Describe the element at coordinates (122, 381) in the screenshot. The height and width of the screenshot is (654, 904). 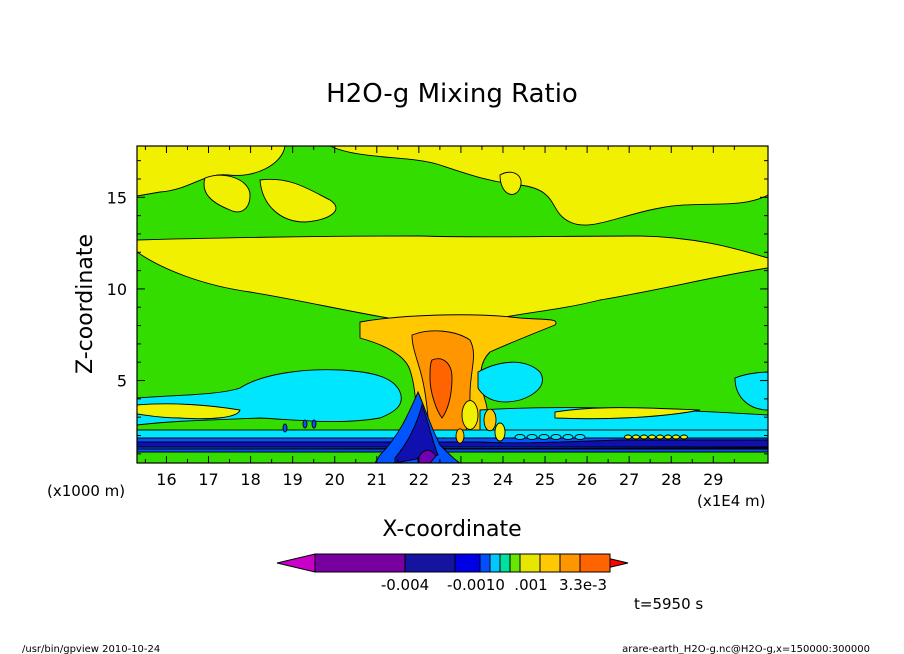
I see `y-tick-label: 5` at that location.